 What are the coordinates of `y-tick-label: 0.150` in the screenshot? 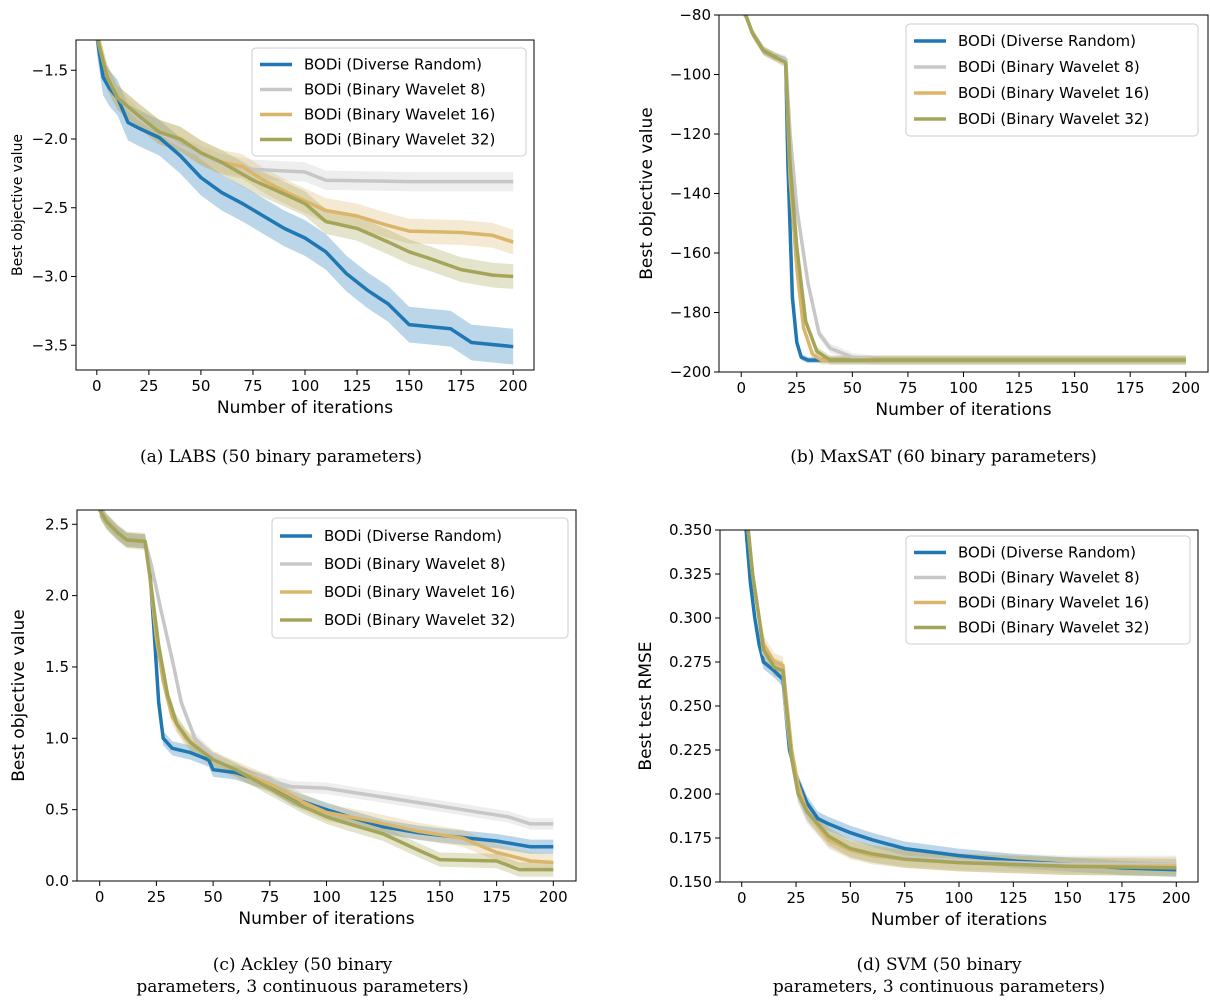 It's located at (690, 882).